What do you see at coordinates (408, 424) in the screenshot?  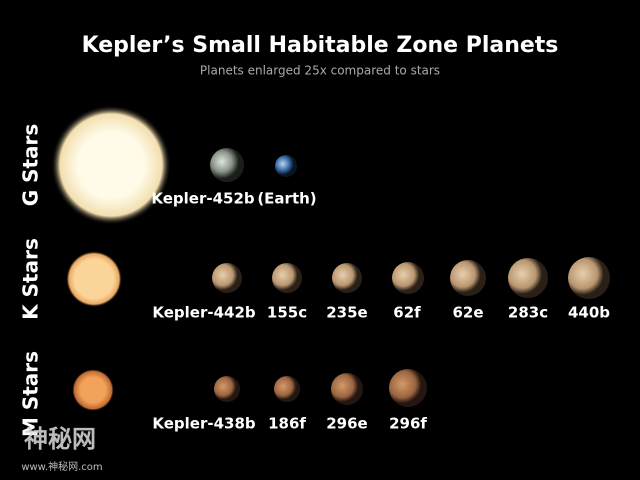 I see `planet-label: 296f` at bounding box center [408, 424].